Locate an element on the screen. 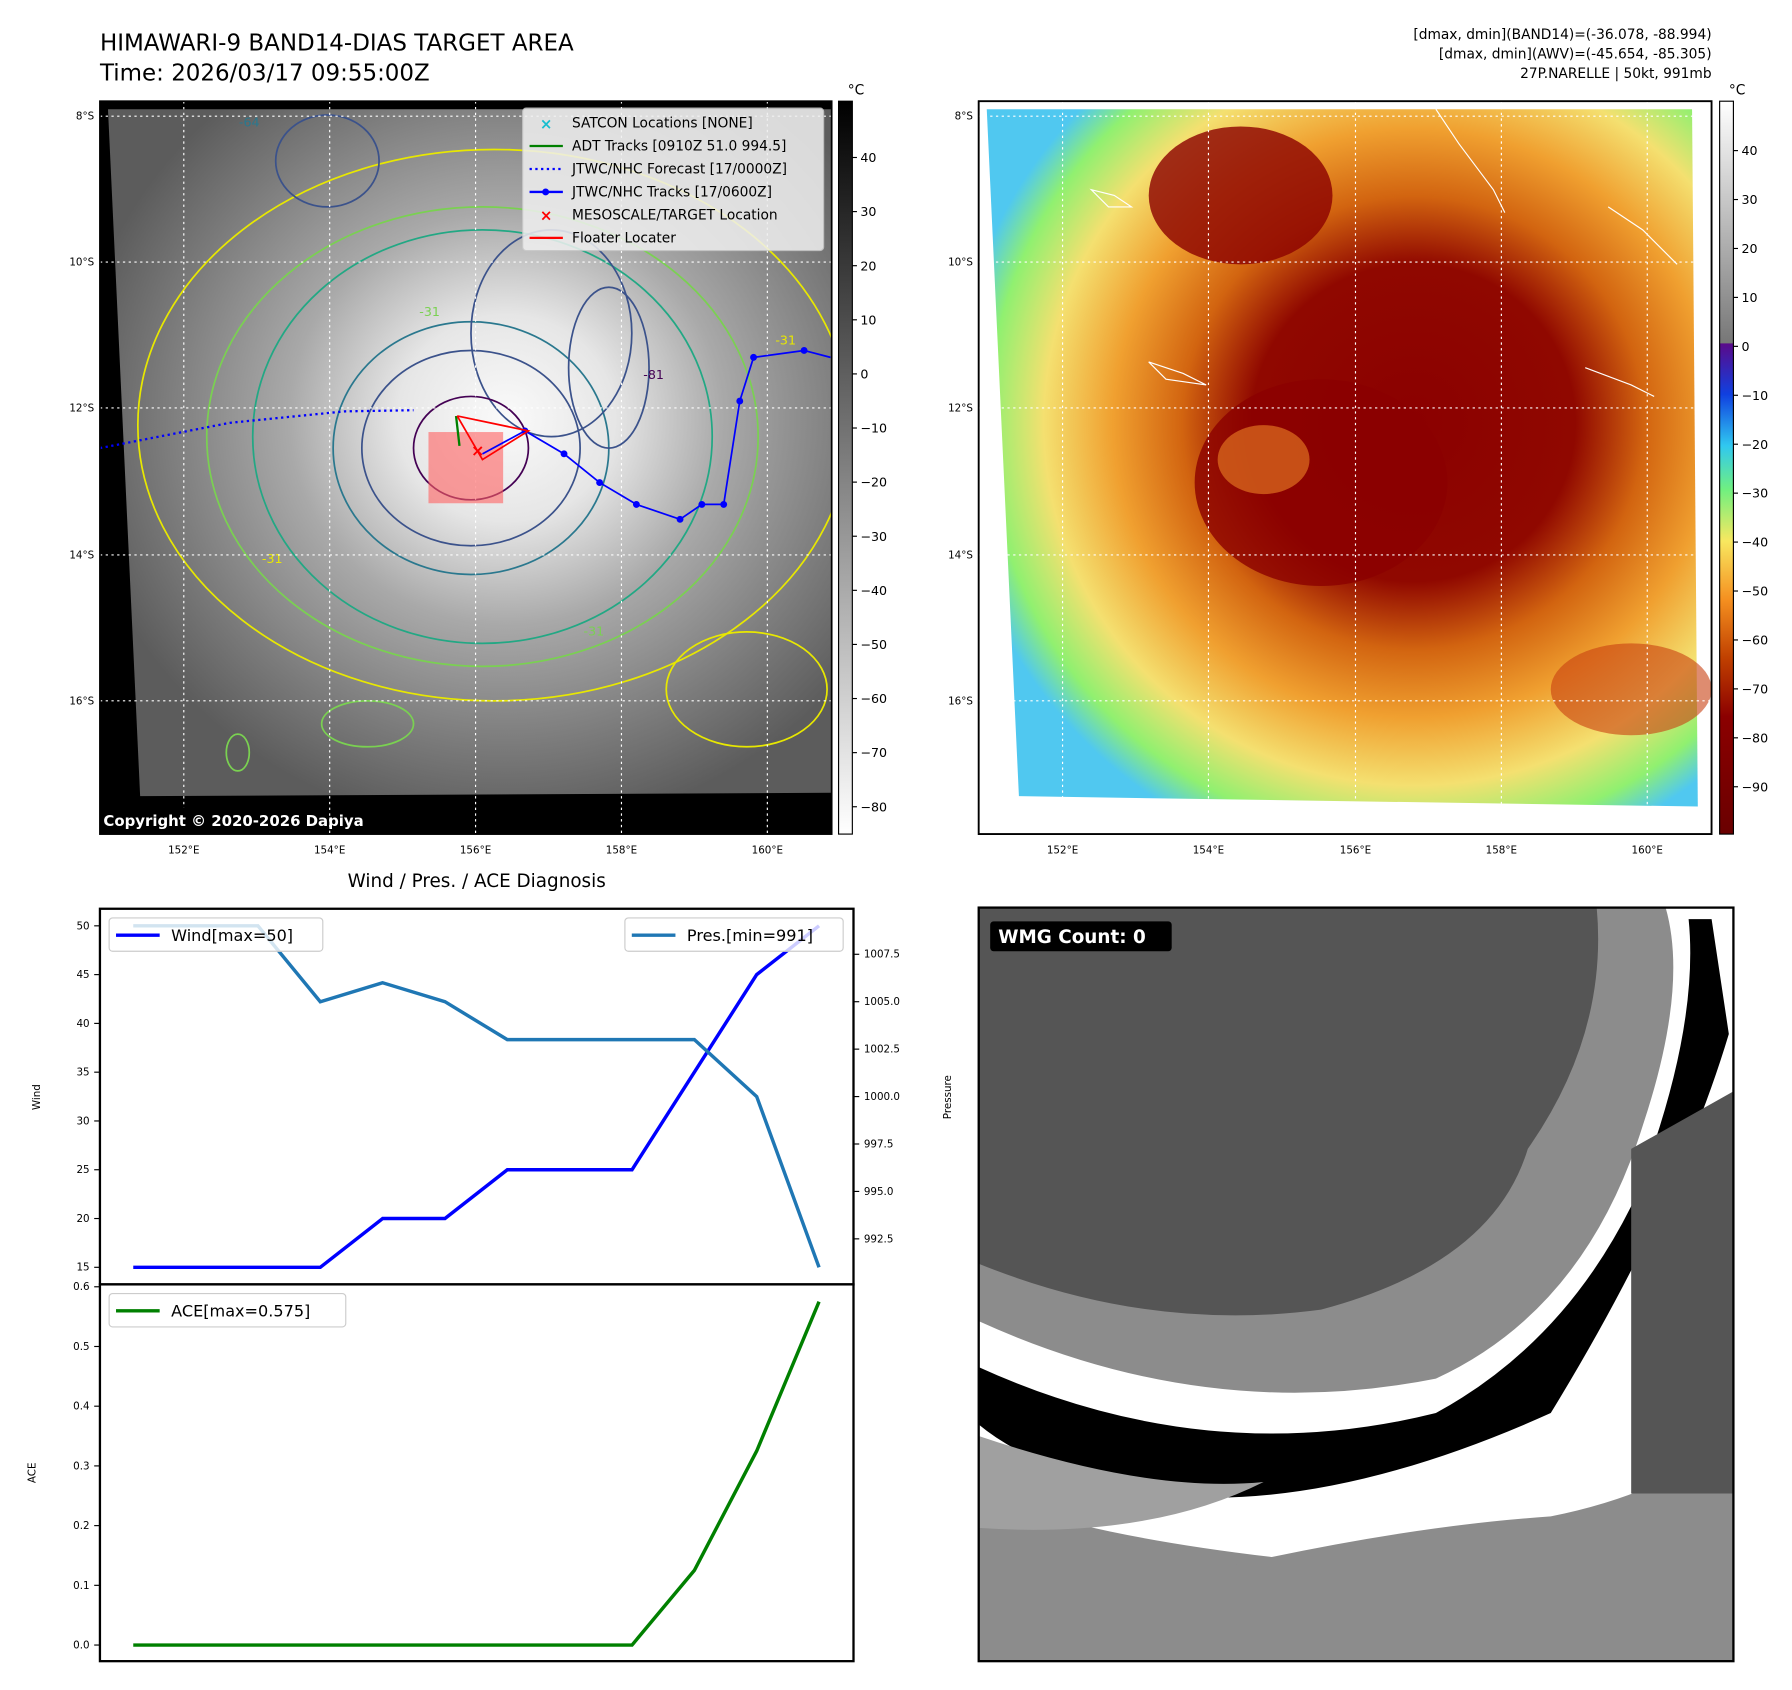  legend-label: Wind[max=50] is located at coordinates (232, 935).